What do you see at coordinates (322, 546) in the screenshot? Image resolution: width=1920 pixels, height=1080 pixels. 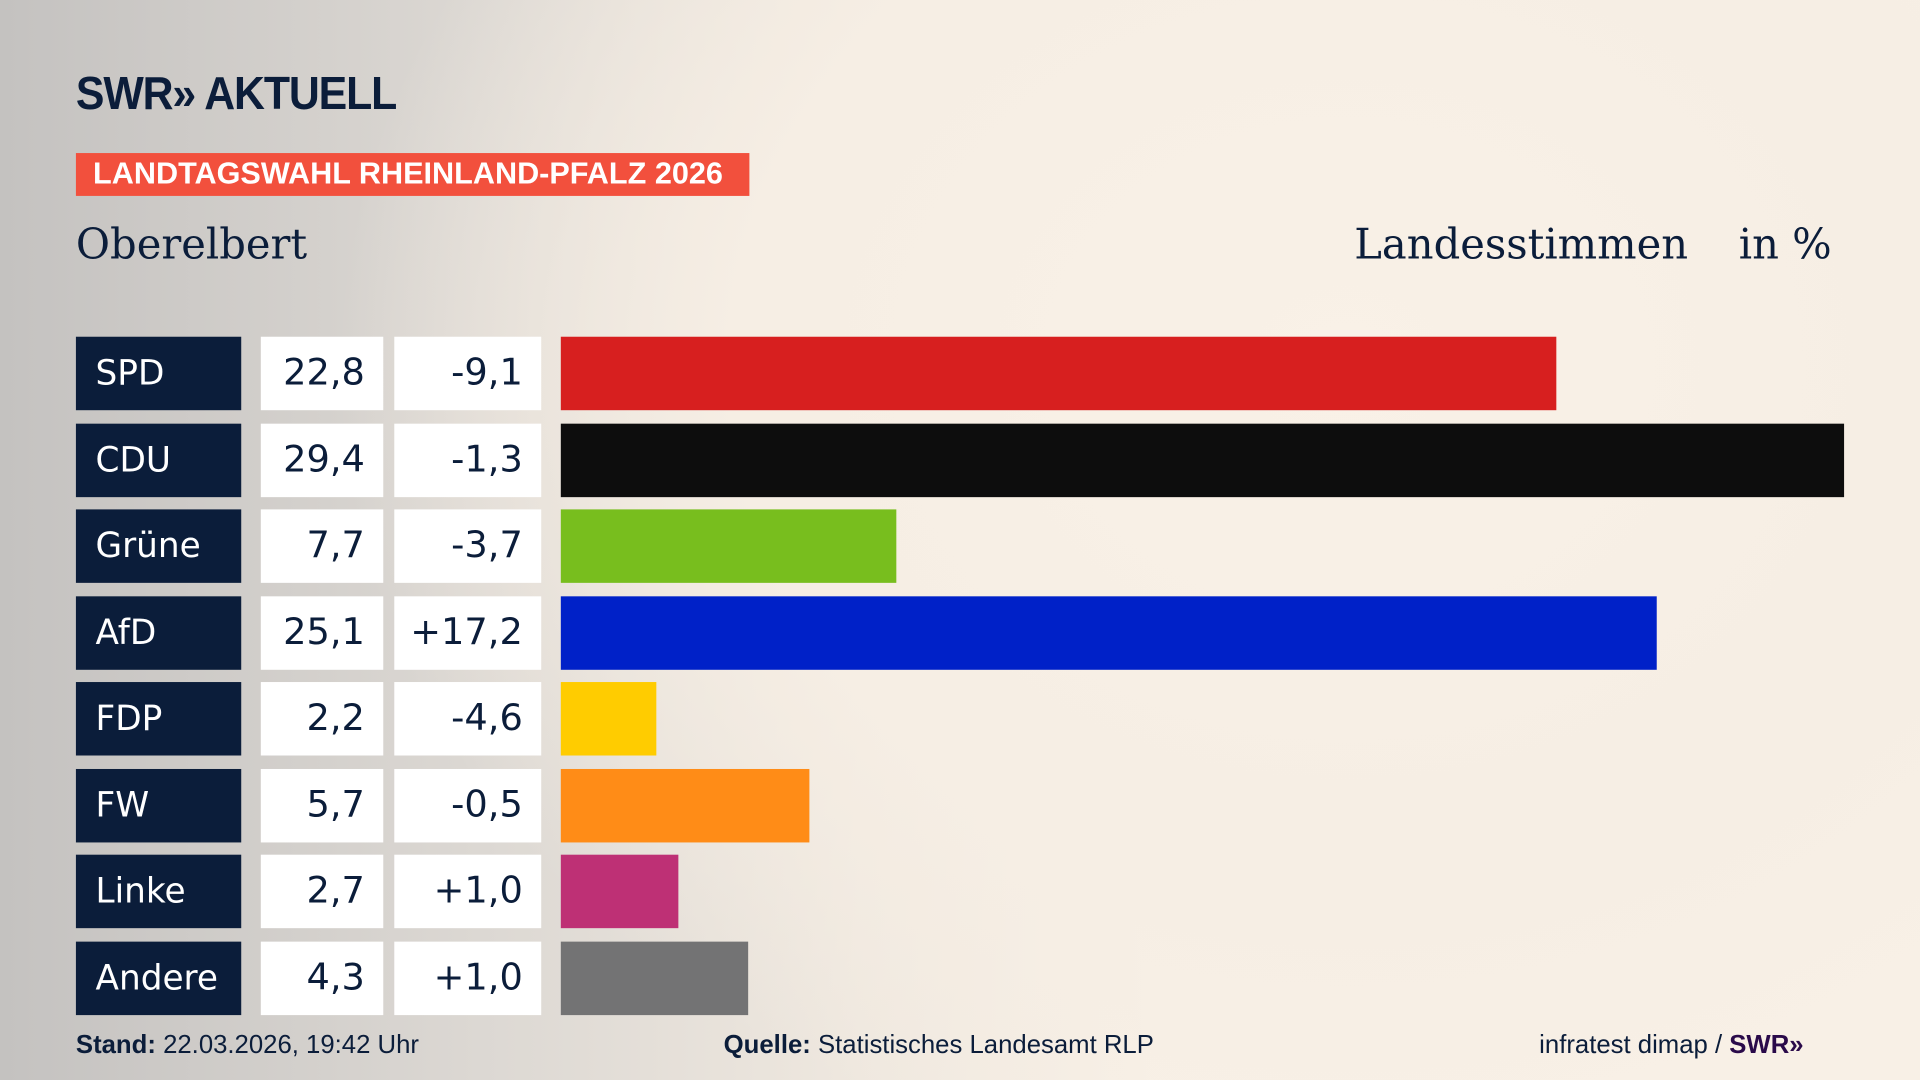 I see `value-label: 7,7` at bounding box center [322, 546].